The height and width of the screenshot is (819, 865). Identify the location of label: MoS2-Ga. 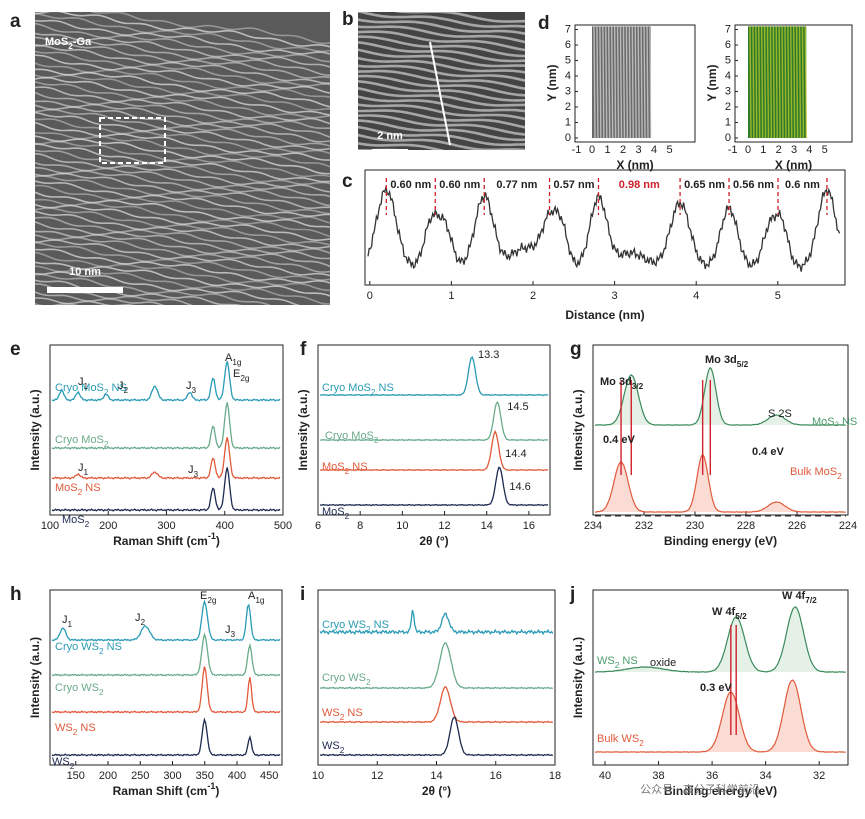
(68, 43).